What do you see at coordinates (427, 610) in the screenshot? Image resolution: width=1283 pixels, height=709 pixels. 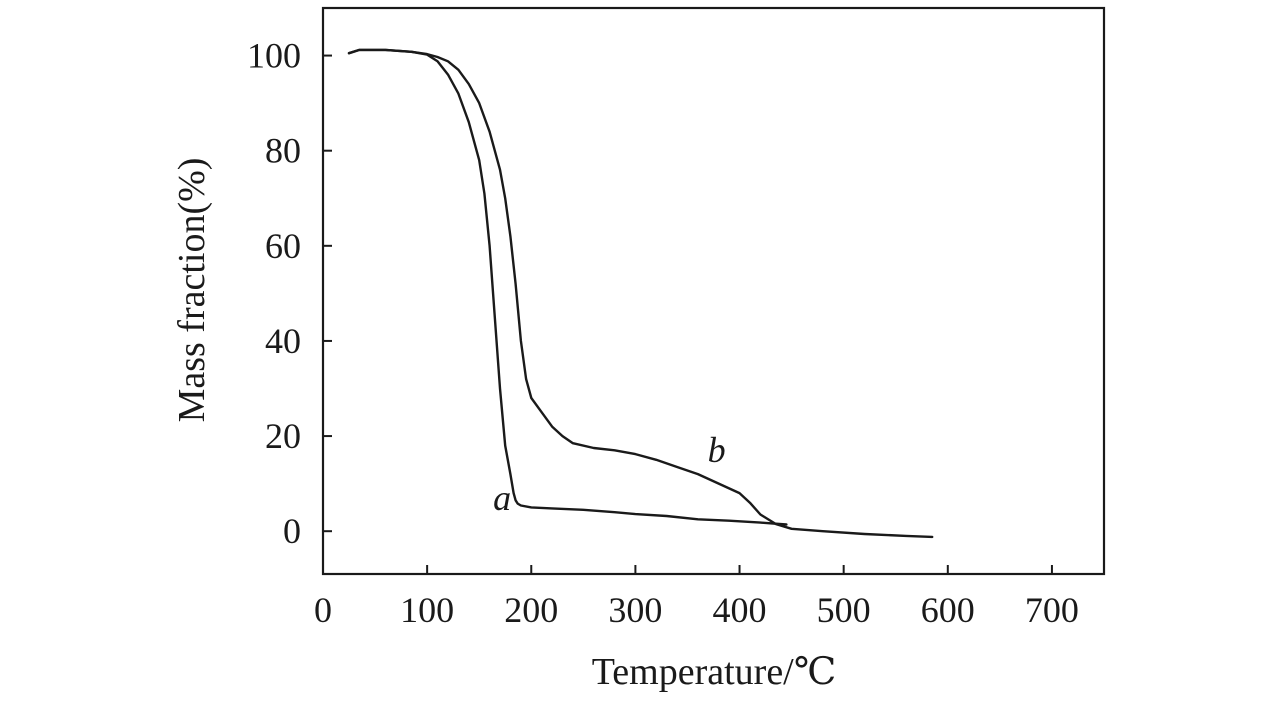 I see `x-tick-label: 100` at bounding box center [427, 610].